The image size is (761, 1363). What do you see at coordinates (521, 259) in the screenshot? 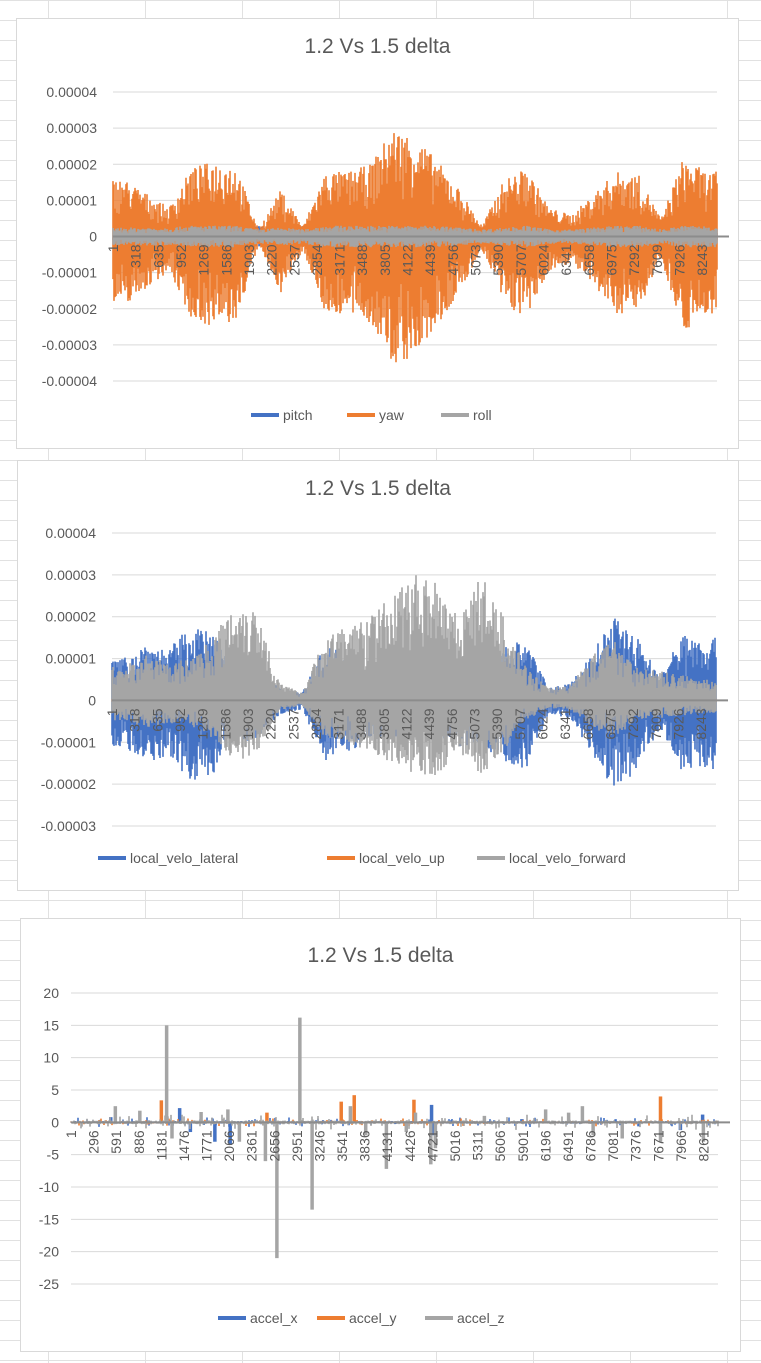
I see `x-tick-label: 5707` at bounding box center [521, 259].